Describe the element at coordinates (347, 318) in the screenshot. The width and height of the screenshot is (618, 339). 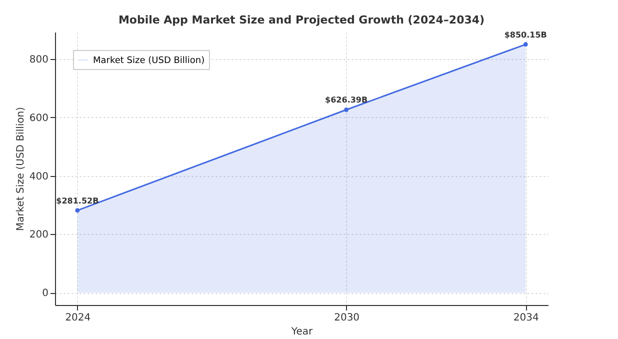
I see `x-tick-label: 2030` at that location.